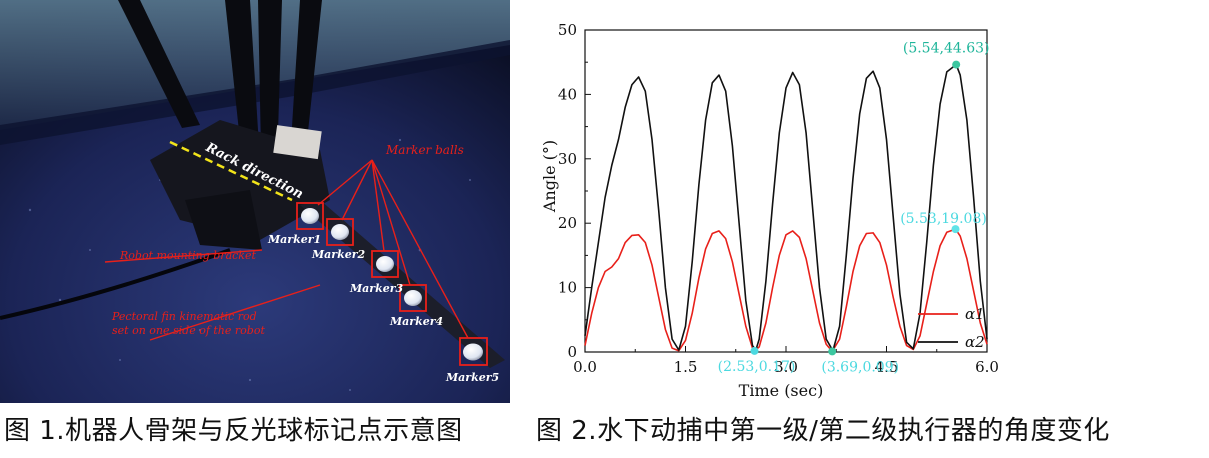  I want to click on y-tick-label: 0, so click(572, 352).